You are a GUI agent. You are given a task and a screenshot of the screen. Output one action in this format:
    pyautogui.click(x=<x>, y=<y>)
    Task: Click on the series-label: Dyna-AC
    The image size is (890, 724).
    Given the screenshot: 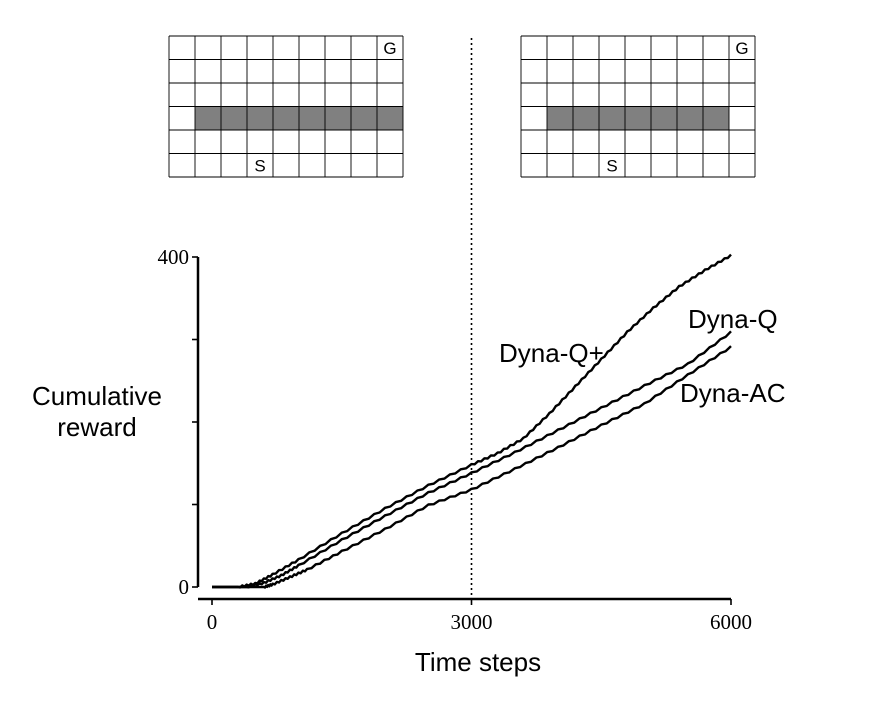 What is the action you would take?
    pyautogui.click(x=732, y=393)
    